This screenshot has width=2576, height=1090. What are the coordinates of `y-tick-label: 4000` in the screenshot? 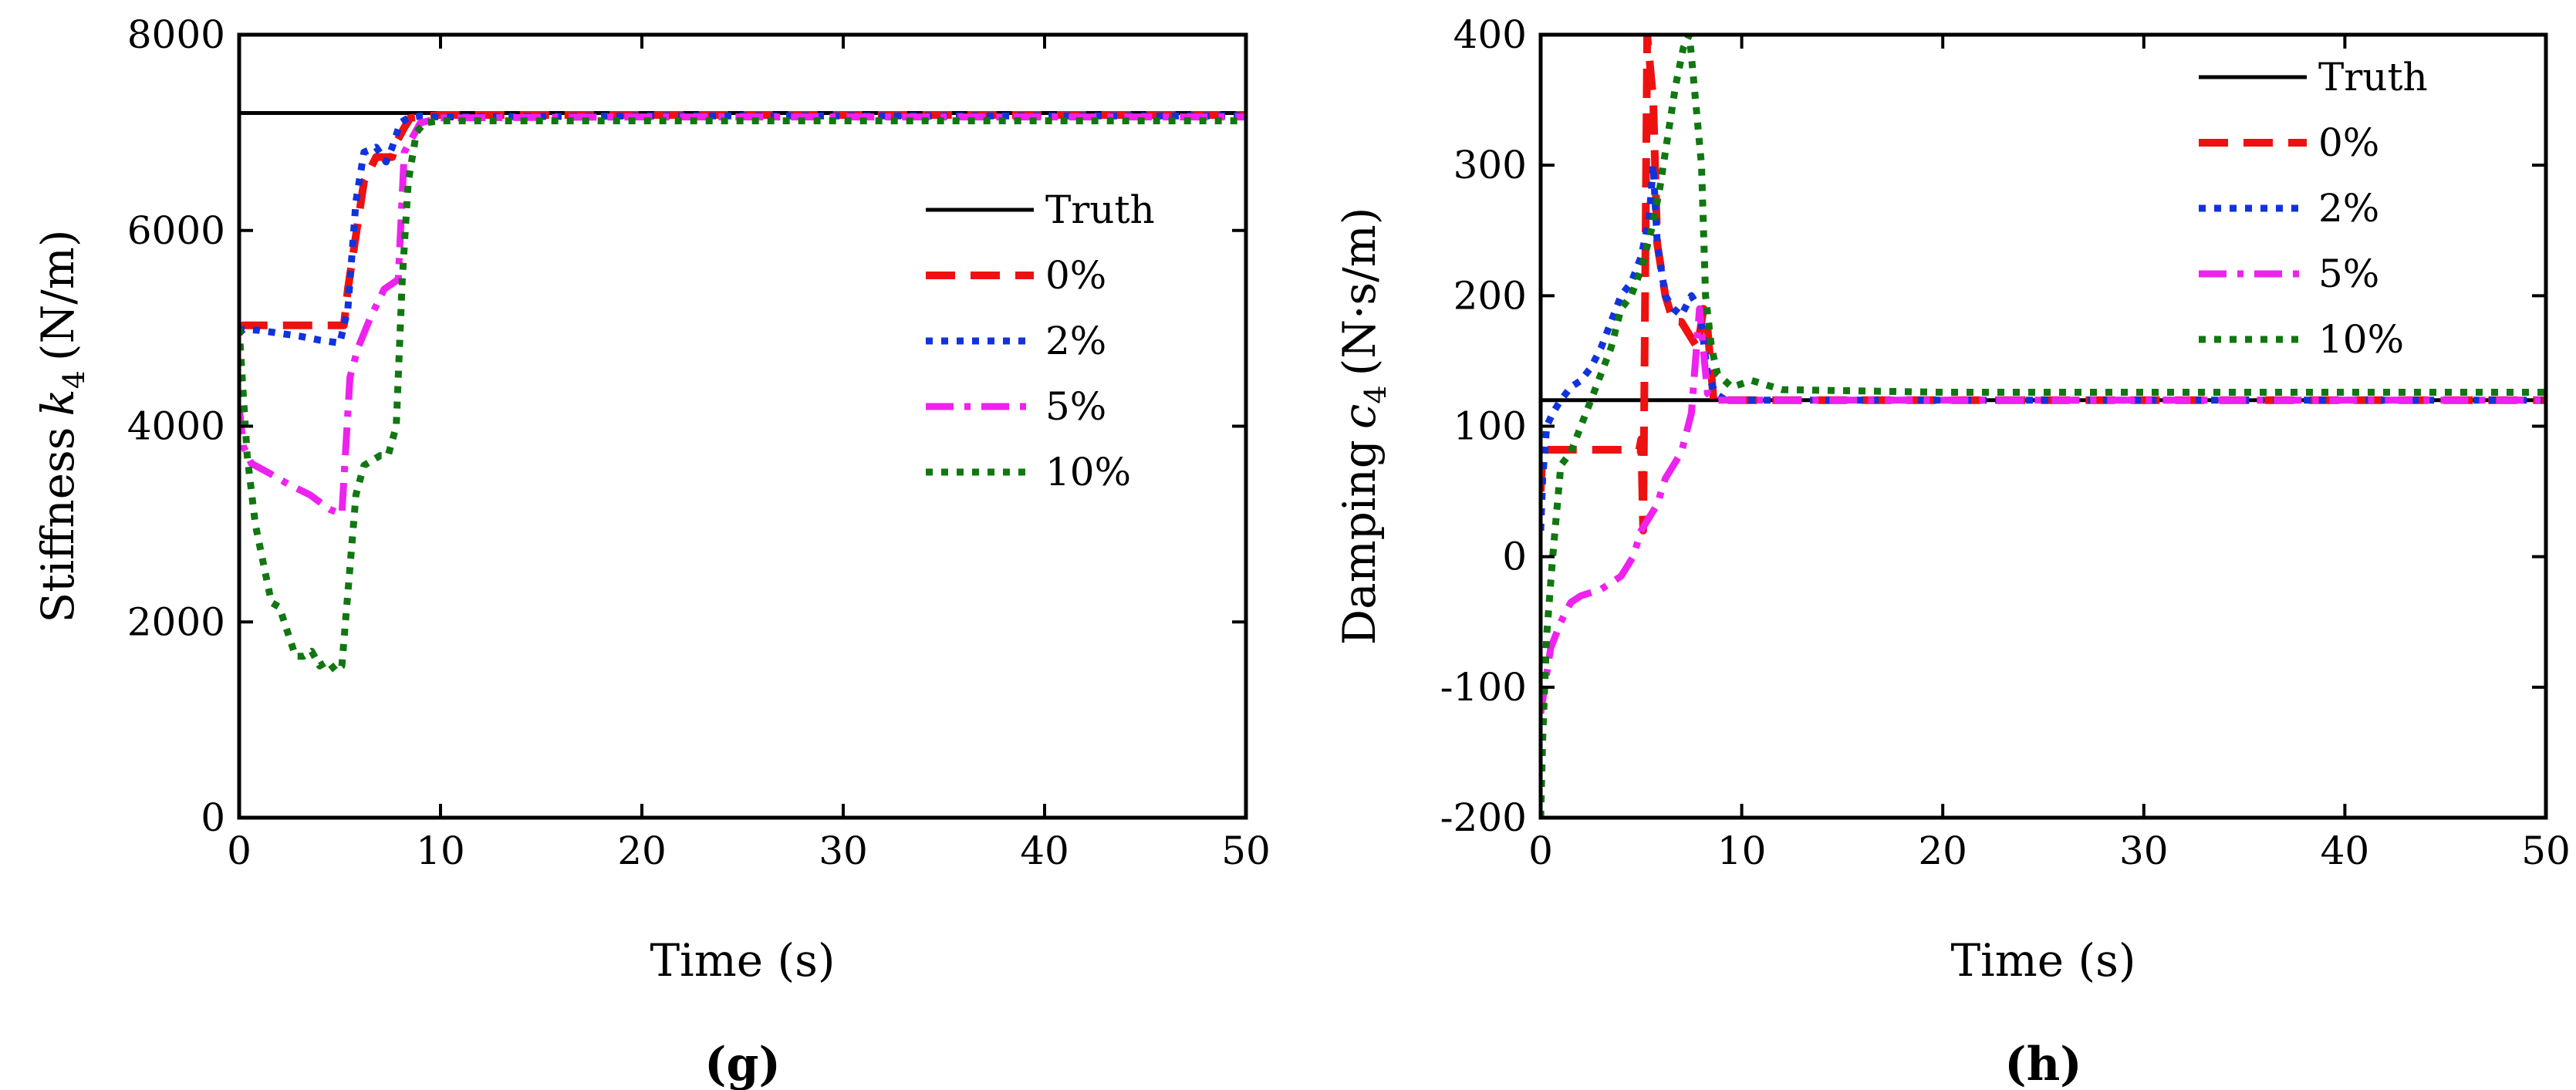 It's located at (176, 426).